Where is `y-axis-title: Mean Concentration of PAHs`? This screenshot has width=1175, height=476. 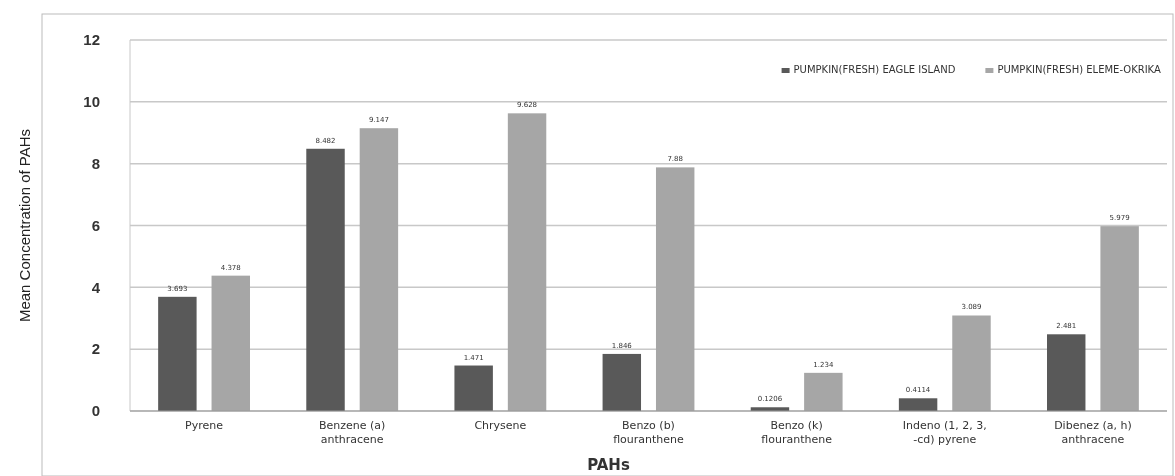
y-axis-title: Mean Concentration of PAHs is located at coordinates (24, 225).